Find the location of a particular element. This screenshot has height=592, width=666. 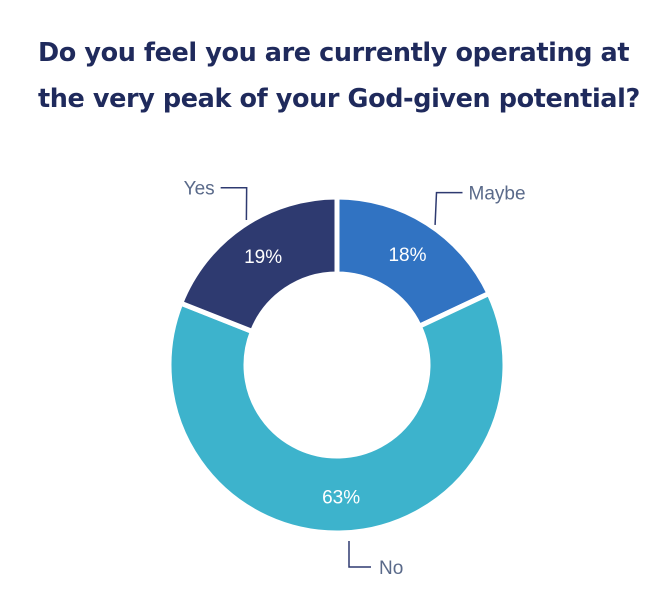

value-label-yes: 19% is located at coordinates (263, 257).